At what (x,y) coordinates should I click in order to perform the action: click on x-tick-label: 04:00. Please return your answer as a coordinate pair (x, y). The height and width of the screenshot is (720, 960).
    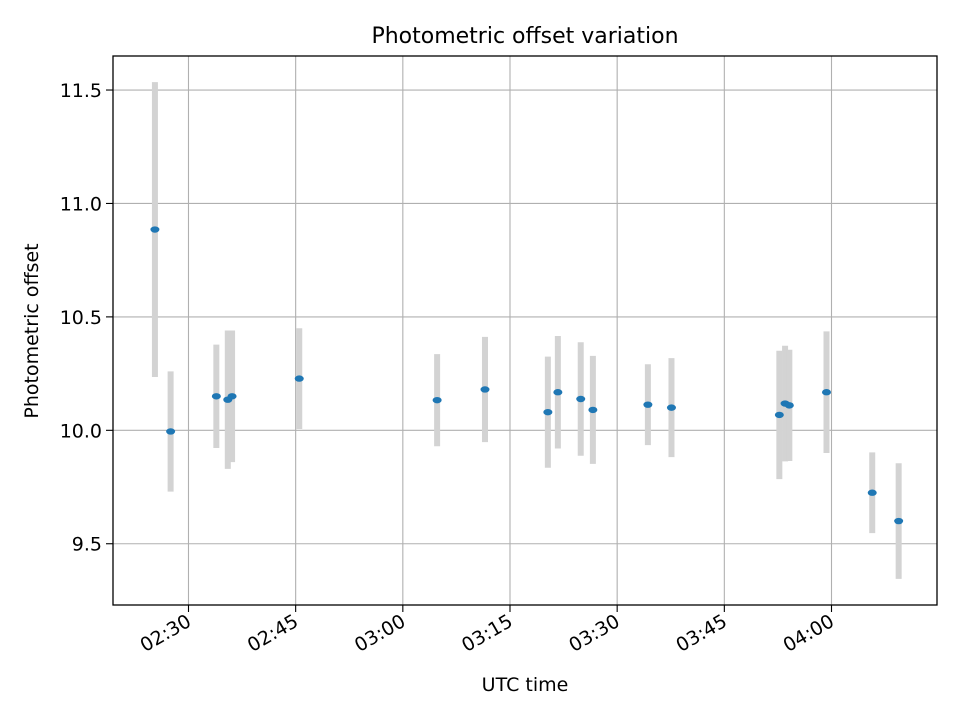
    Looking at the image, I should click on (809, 633).